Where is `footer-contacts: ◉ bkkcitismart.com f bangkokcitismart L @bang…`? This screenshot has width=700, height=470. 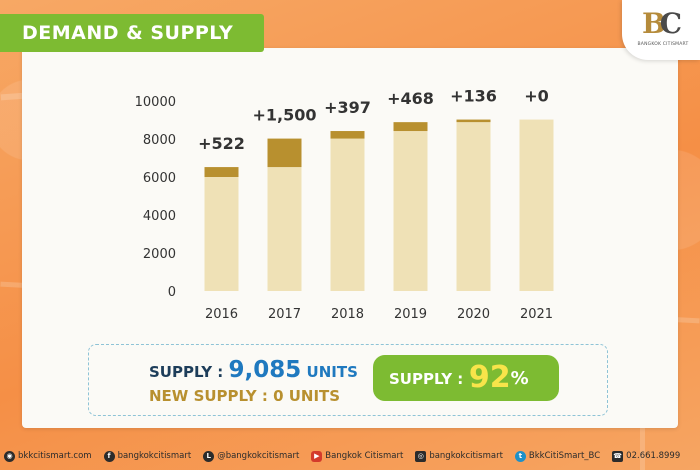
footer-contacts: ◉ bkkcitismart.com f bangkokcitismart L @bang… is located at coordinates (350, 456).